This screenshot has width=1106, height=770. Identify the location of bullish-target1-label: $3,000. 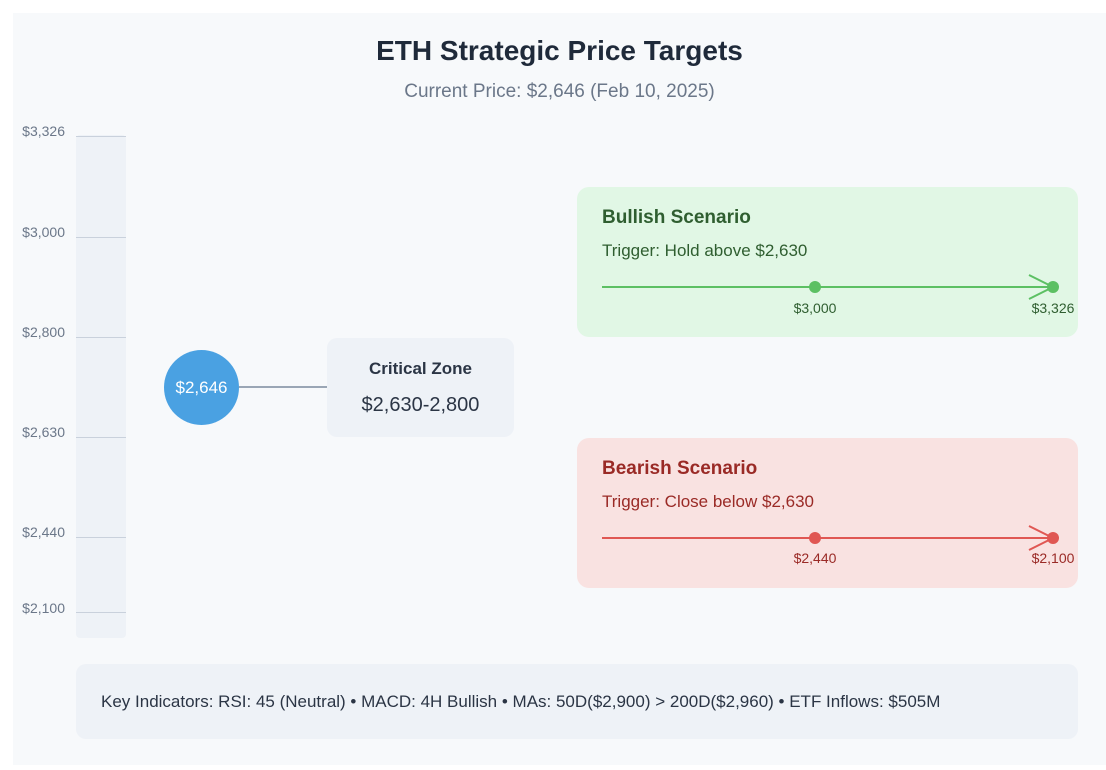
(815, 308).